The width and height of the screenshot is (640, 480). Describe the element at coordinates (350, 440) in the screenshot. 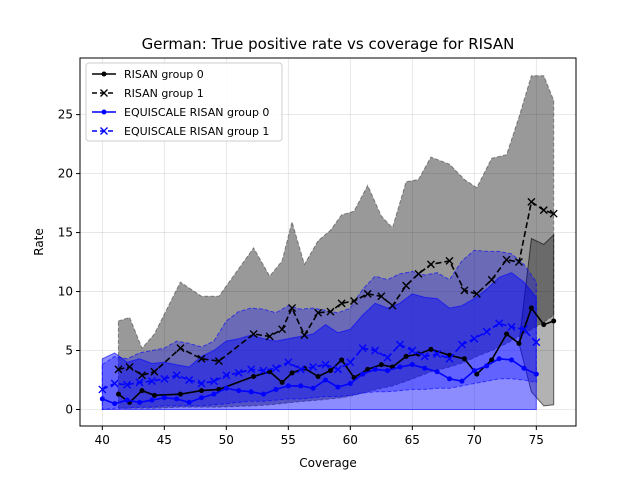

I see `x-tick-label-4: 60` at that location.